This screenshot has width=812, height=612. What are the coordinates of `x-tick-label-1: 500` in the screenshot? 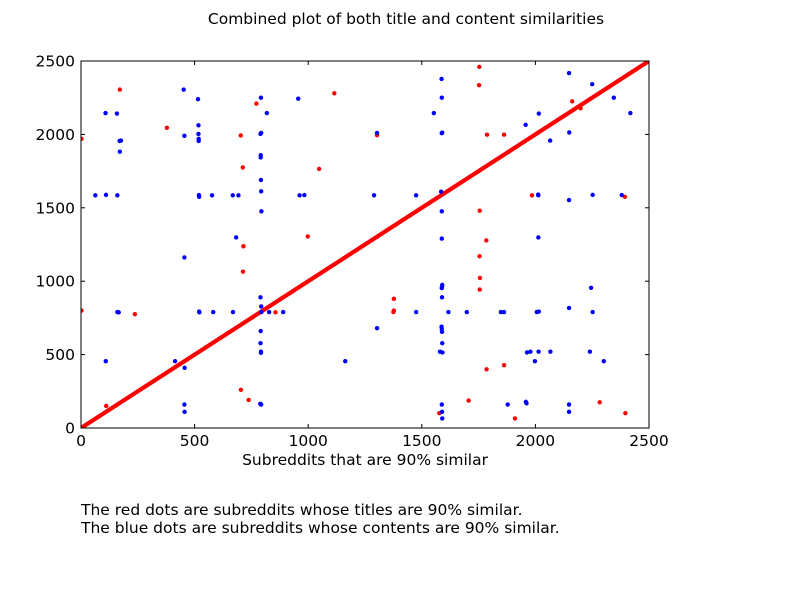 It's located at (195, 441).